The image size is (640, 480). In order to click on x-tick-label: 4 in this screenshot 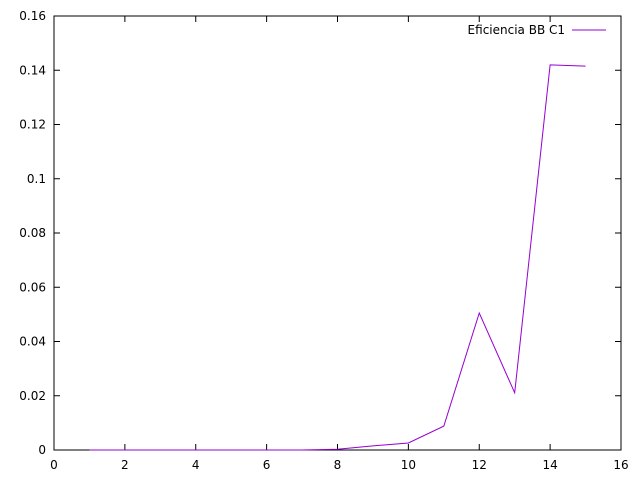, I will do `click(196, 465)`.